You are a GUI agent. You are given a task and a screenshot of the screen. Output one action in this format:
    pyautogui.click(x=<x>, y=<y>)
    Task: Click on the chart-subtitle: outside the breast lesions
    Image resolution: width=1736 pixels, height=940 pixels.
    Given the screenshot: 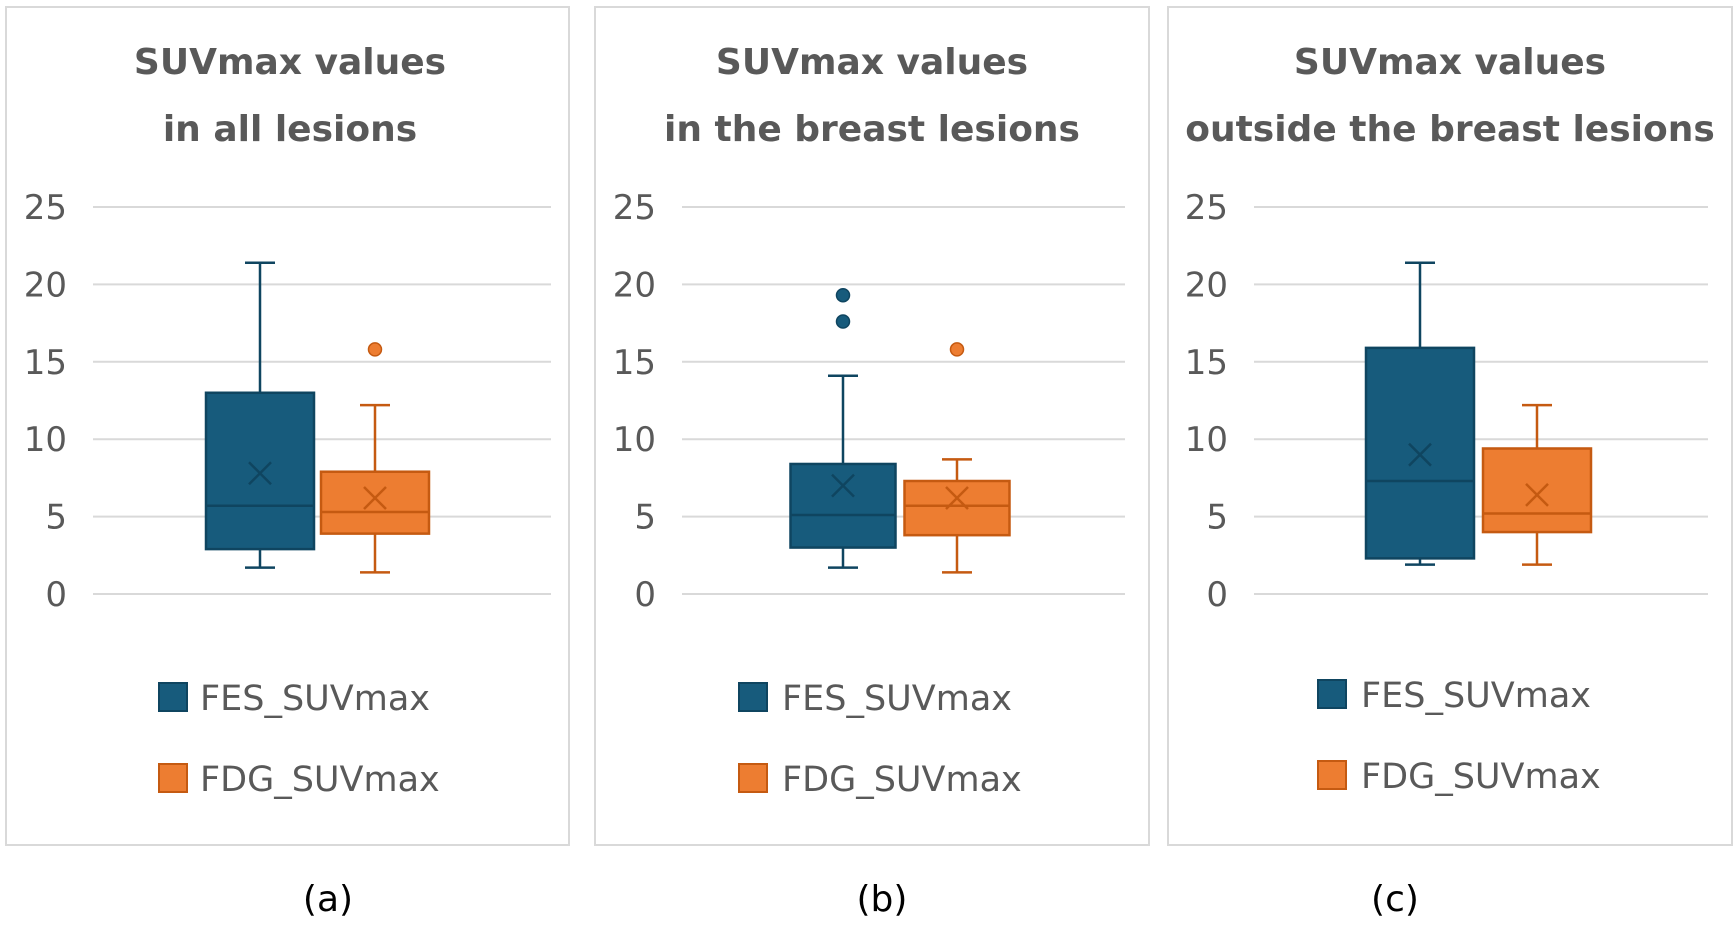 What is the action you would take?
    pyautogui.click(x=1450, y=129)
    